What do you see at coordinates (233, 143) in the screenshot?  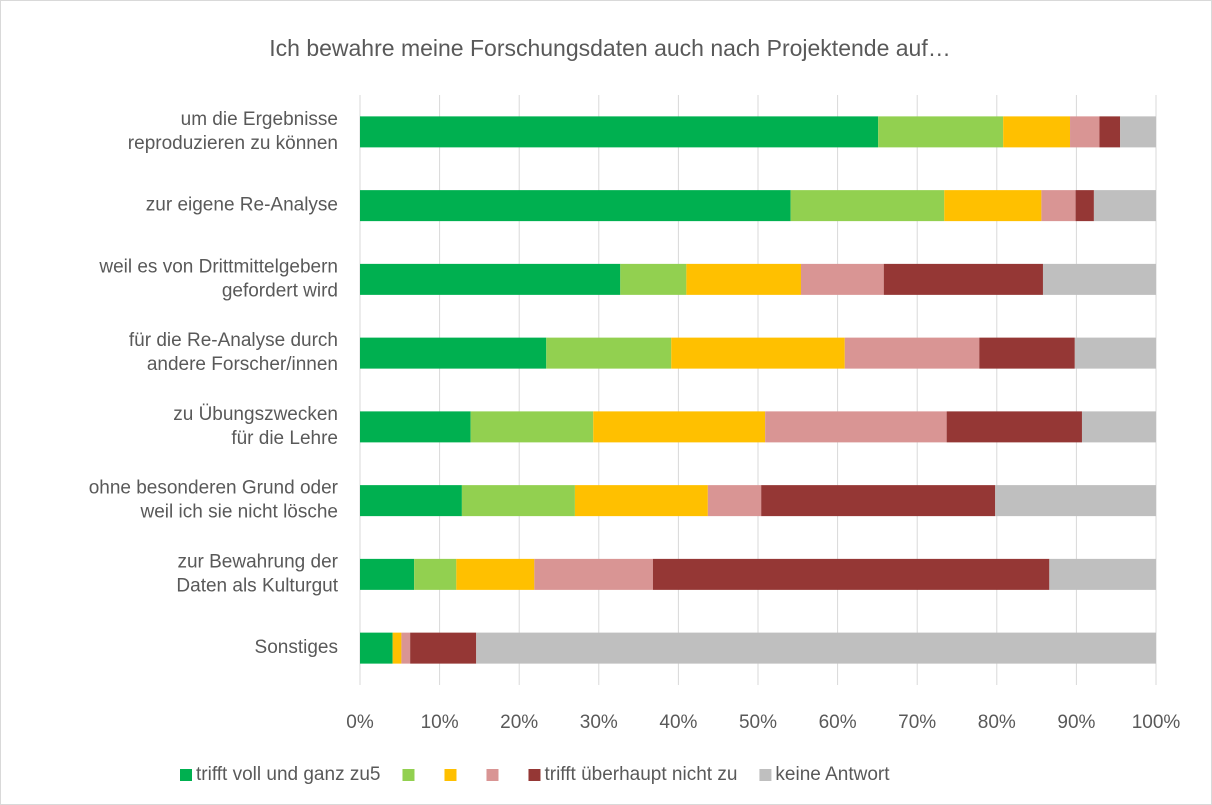 I see `category-label: reproduzieren zu können` at bounding box center [233, 143].